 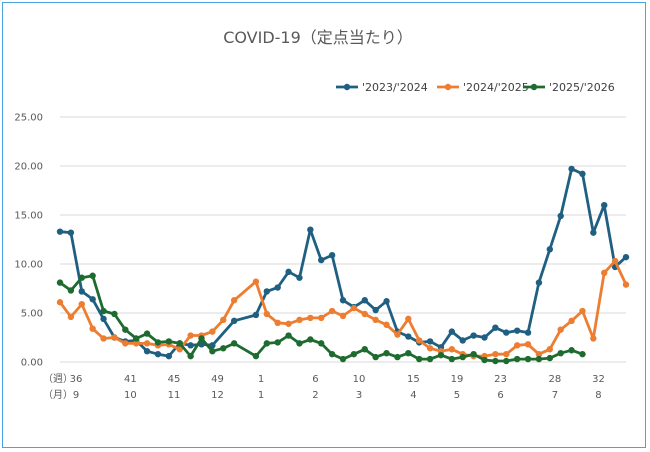 What do you see at coordinates (500, 395) in the screenshot?
I see `month-tick-label: 6` at bounding box center [500, 395].